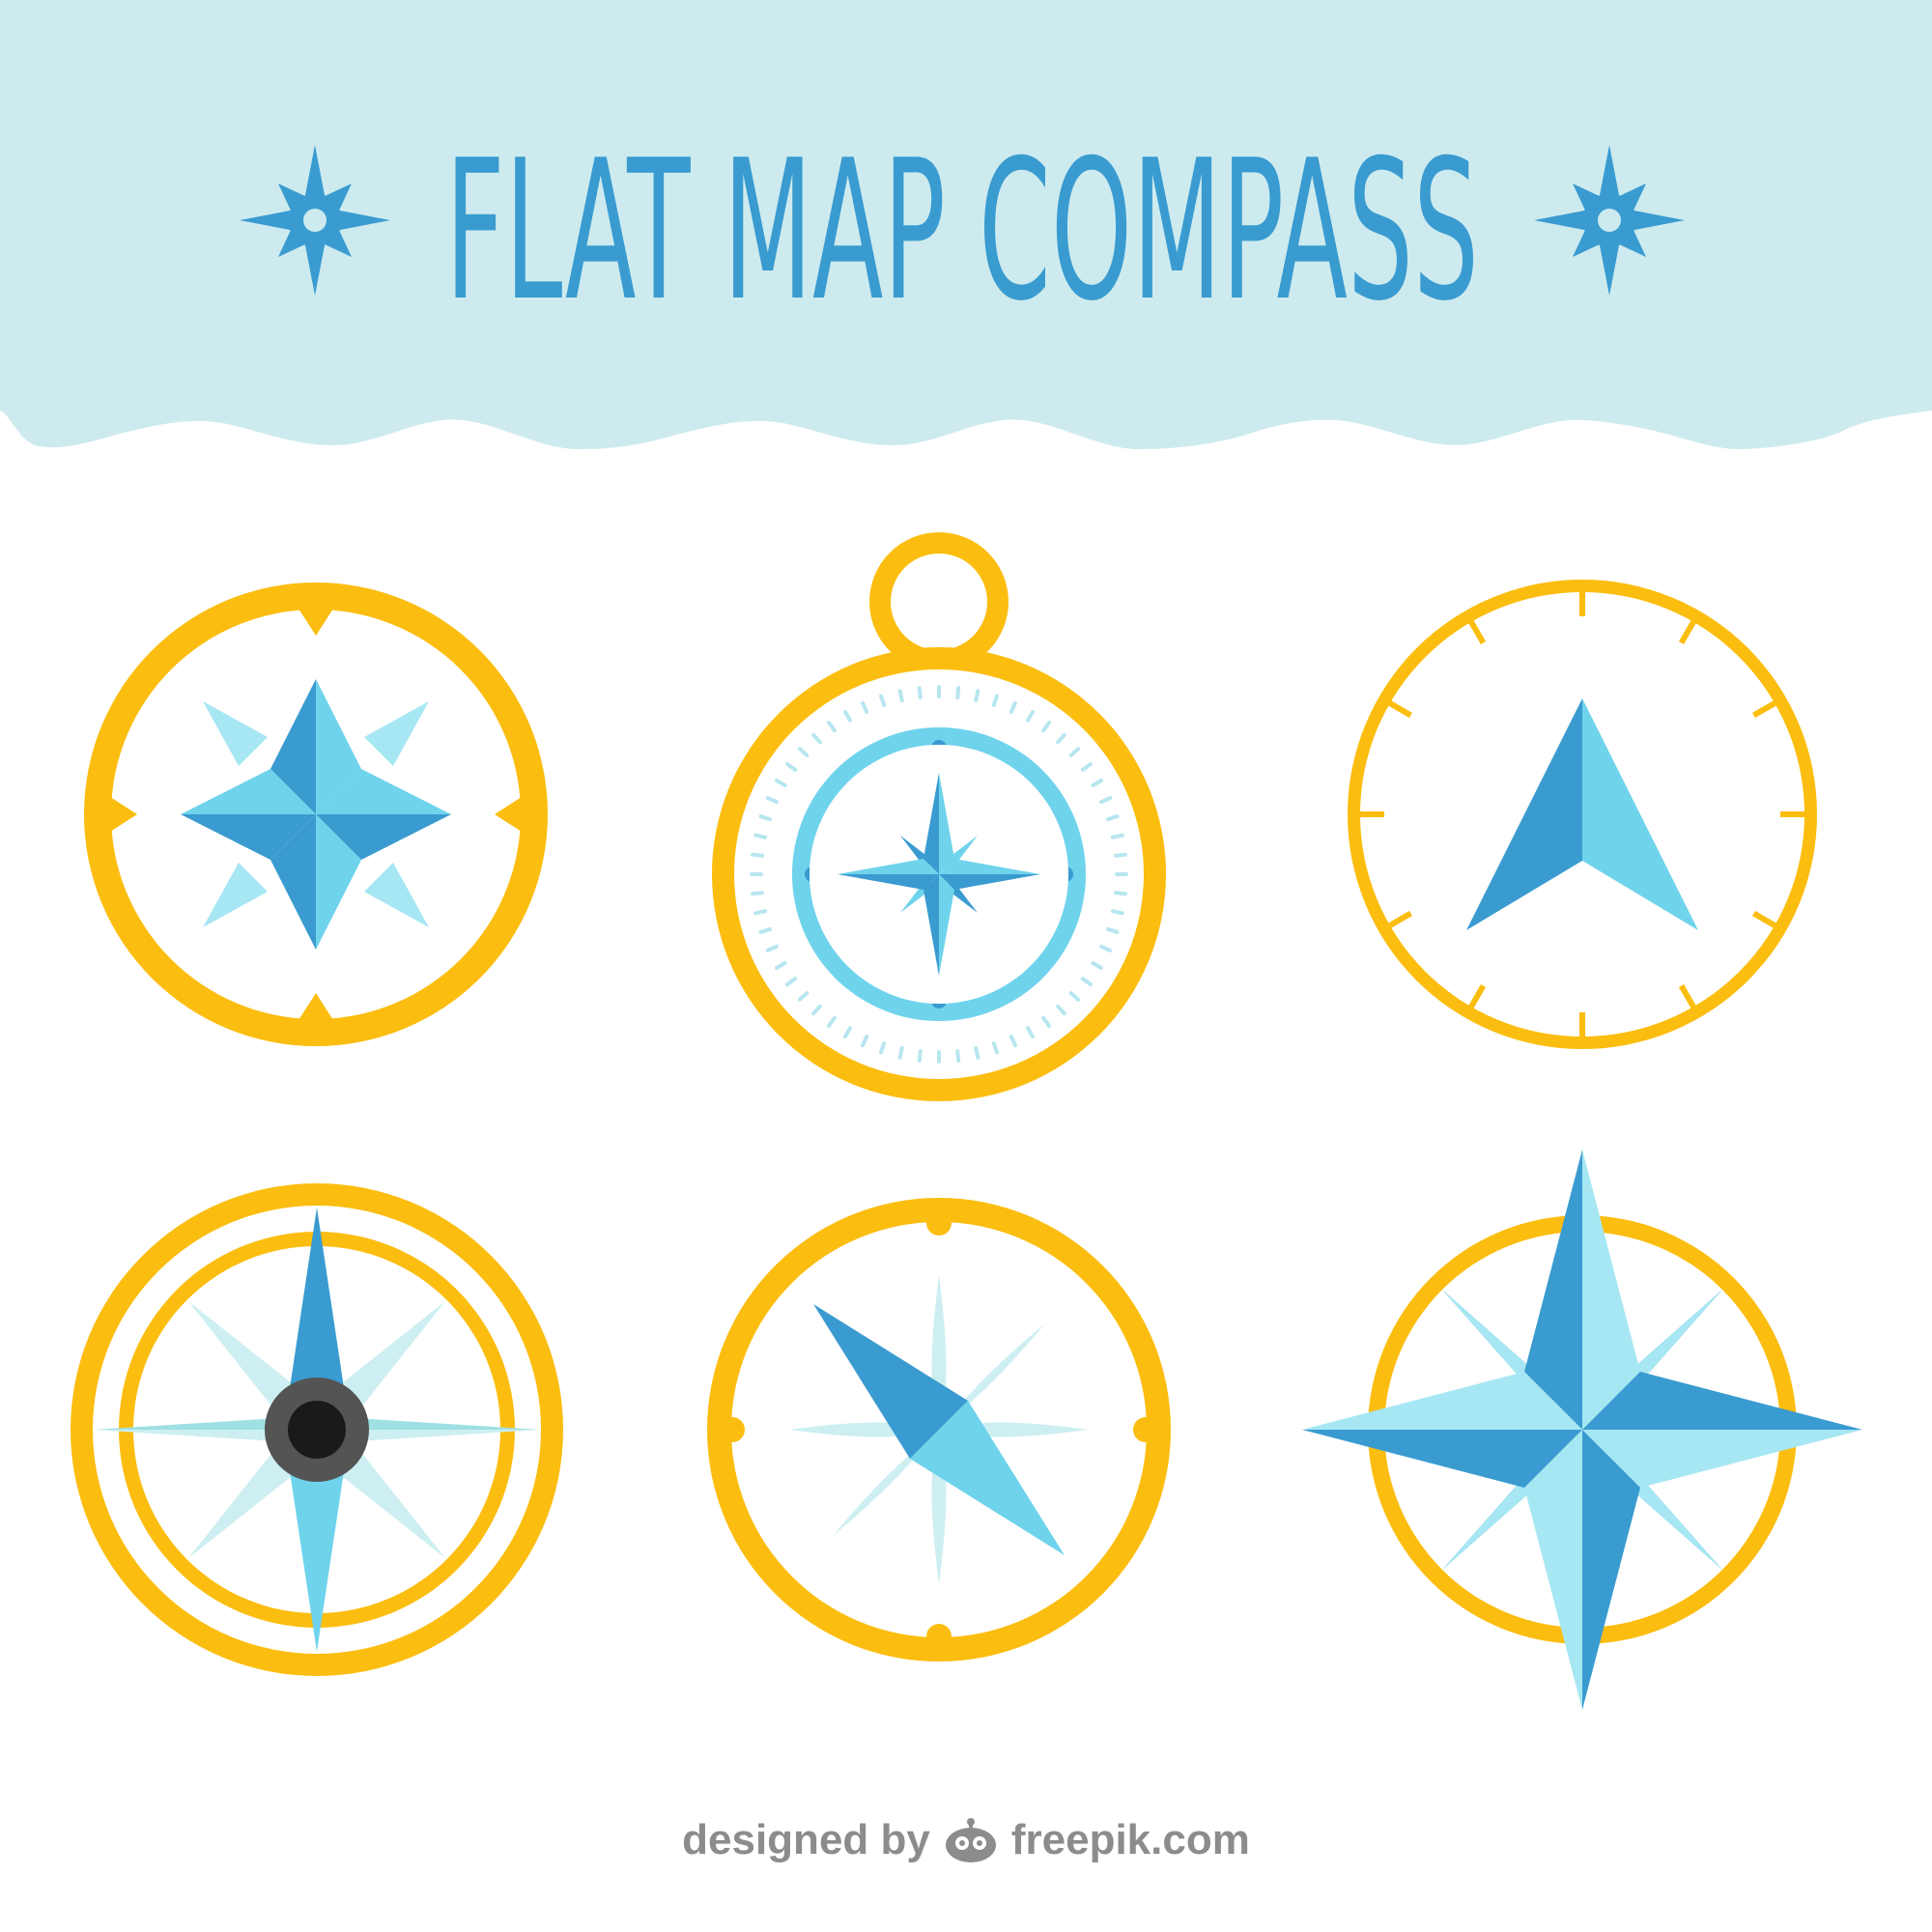 This screenshot has width=1932, height=1932. Describe the element at coordinates (1130, 1839) in the screenshot. I see `brand-label: freepik.com` at that location.